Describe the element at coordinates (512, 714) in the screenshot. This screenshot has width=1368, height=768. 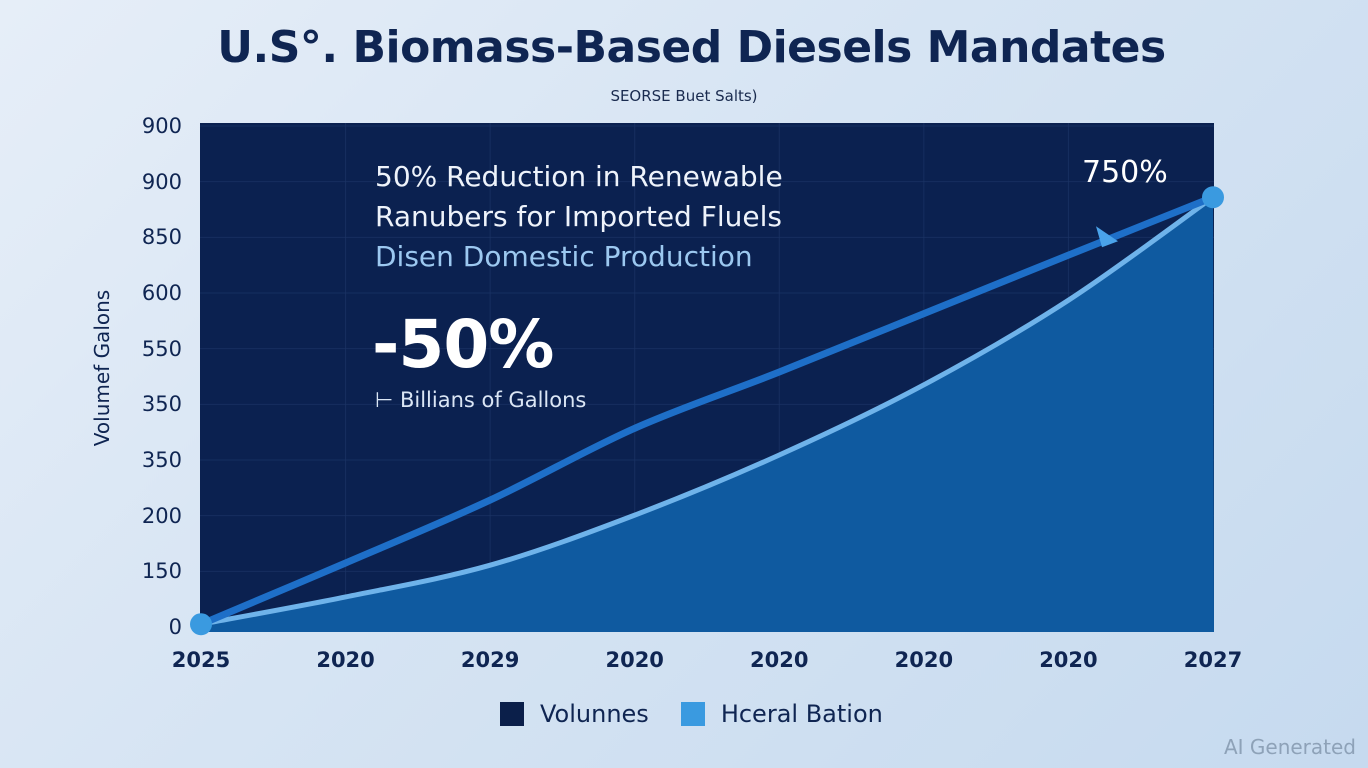
I see `legend-swatch-volumes` at that location.